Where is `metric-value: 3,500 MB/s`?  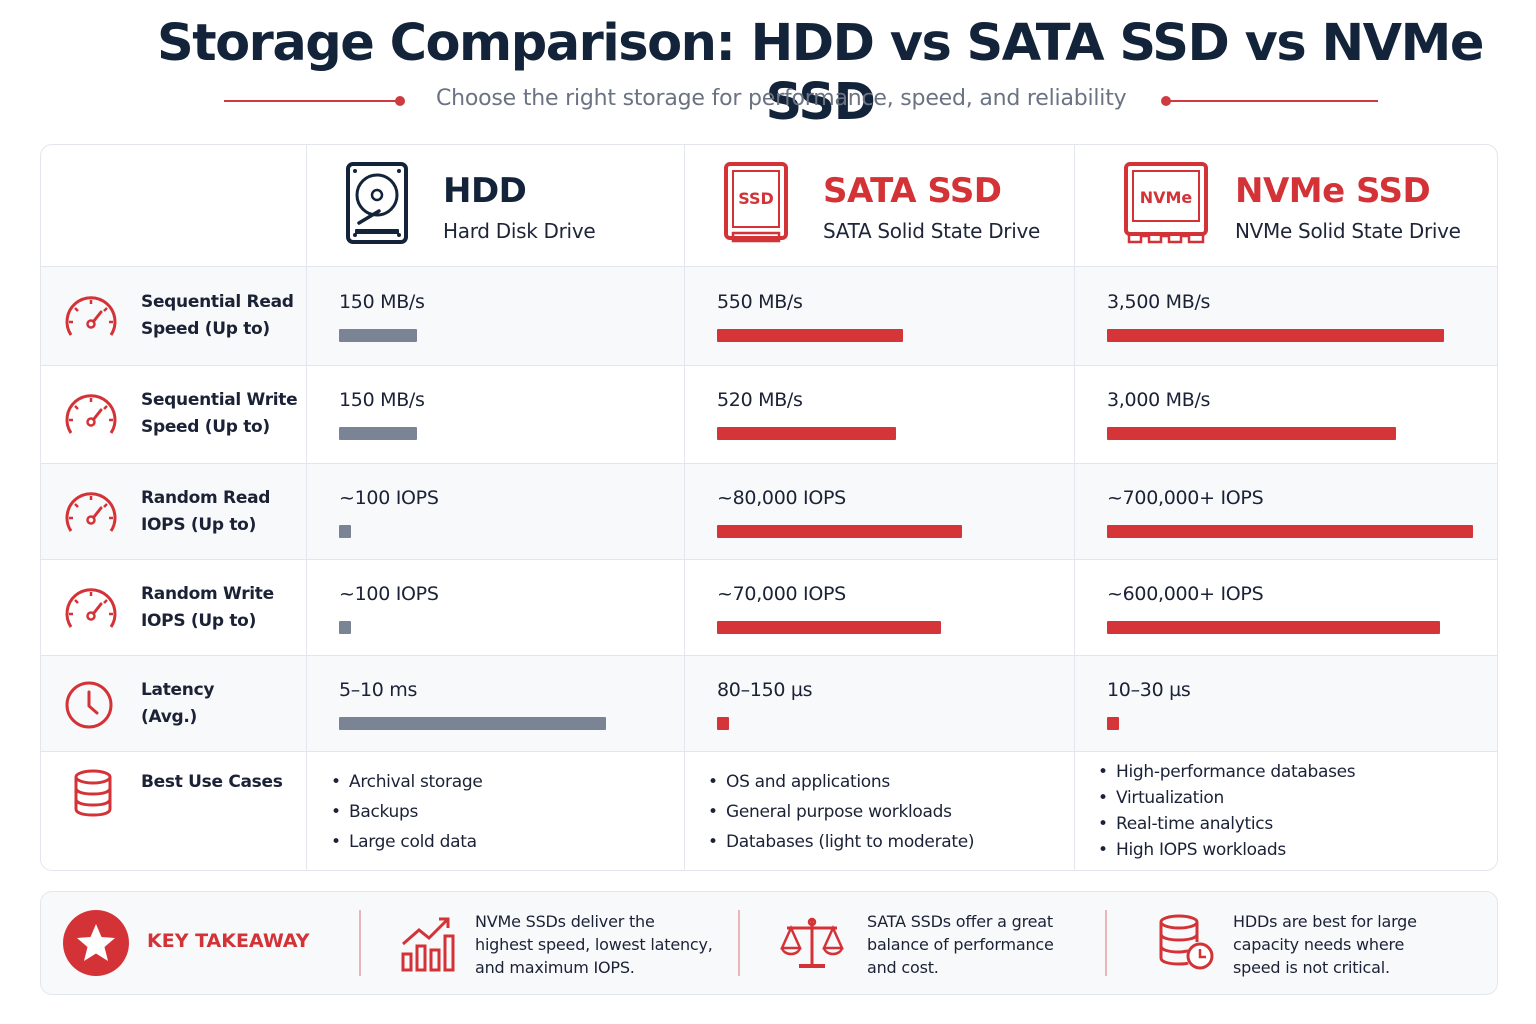
metric-value: 3,500 MB/s is located at coordinates (1159, 302).